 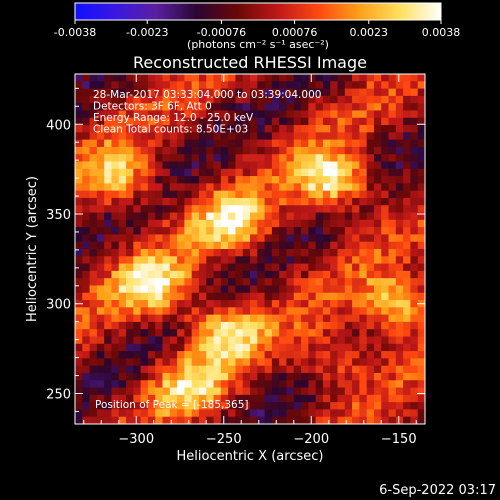 I want to click on colorbar-tick-label: 0.00076, so click(x=295, y=32).